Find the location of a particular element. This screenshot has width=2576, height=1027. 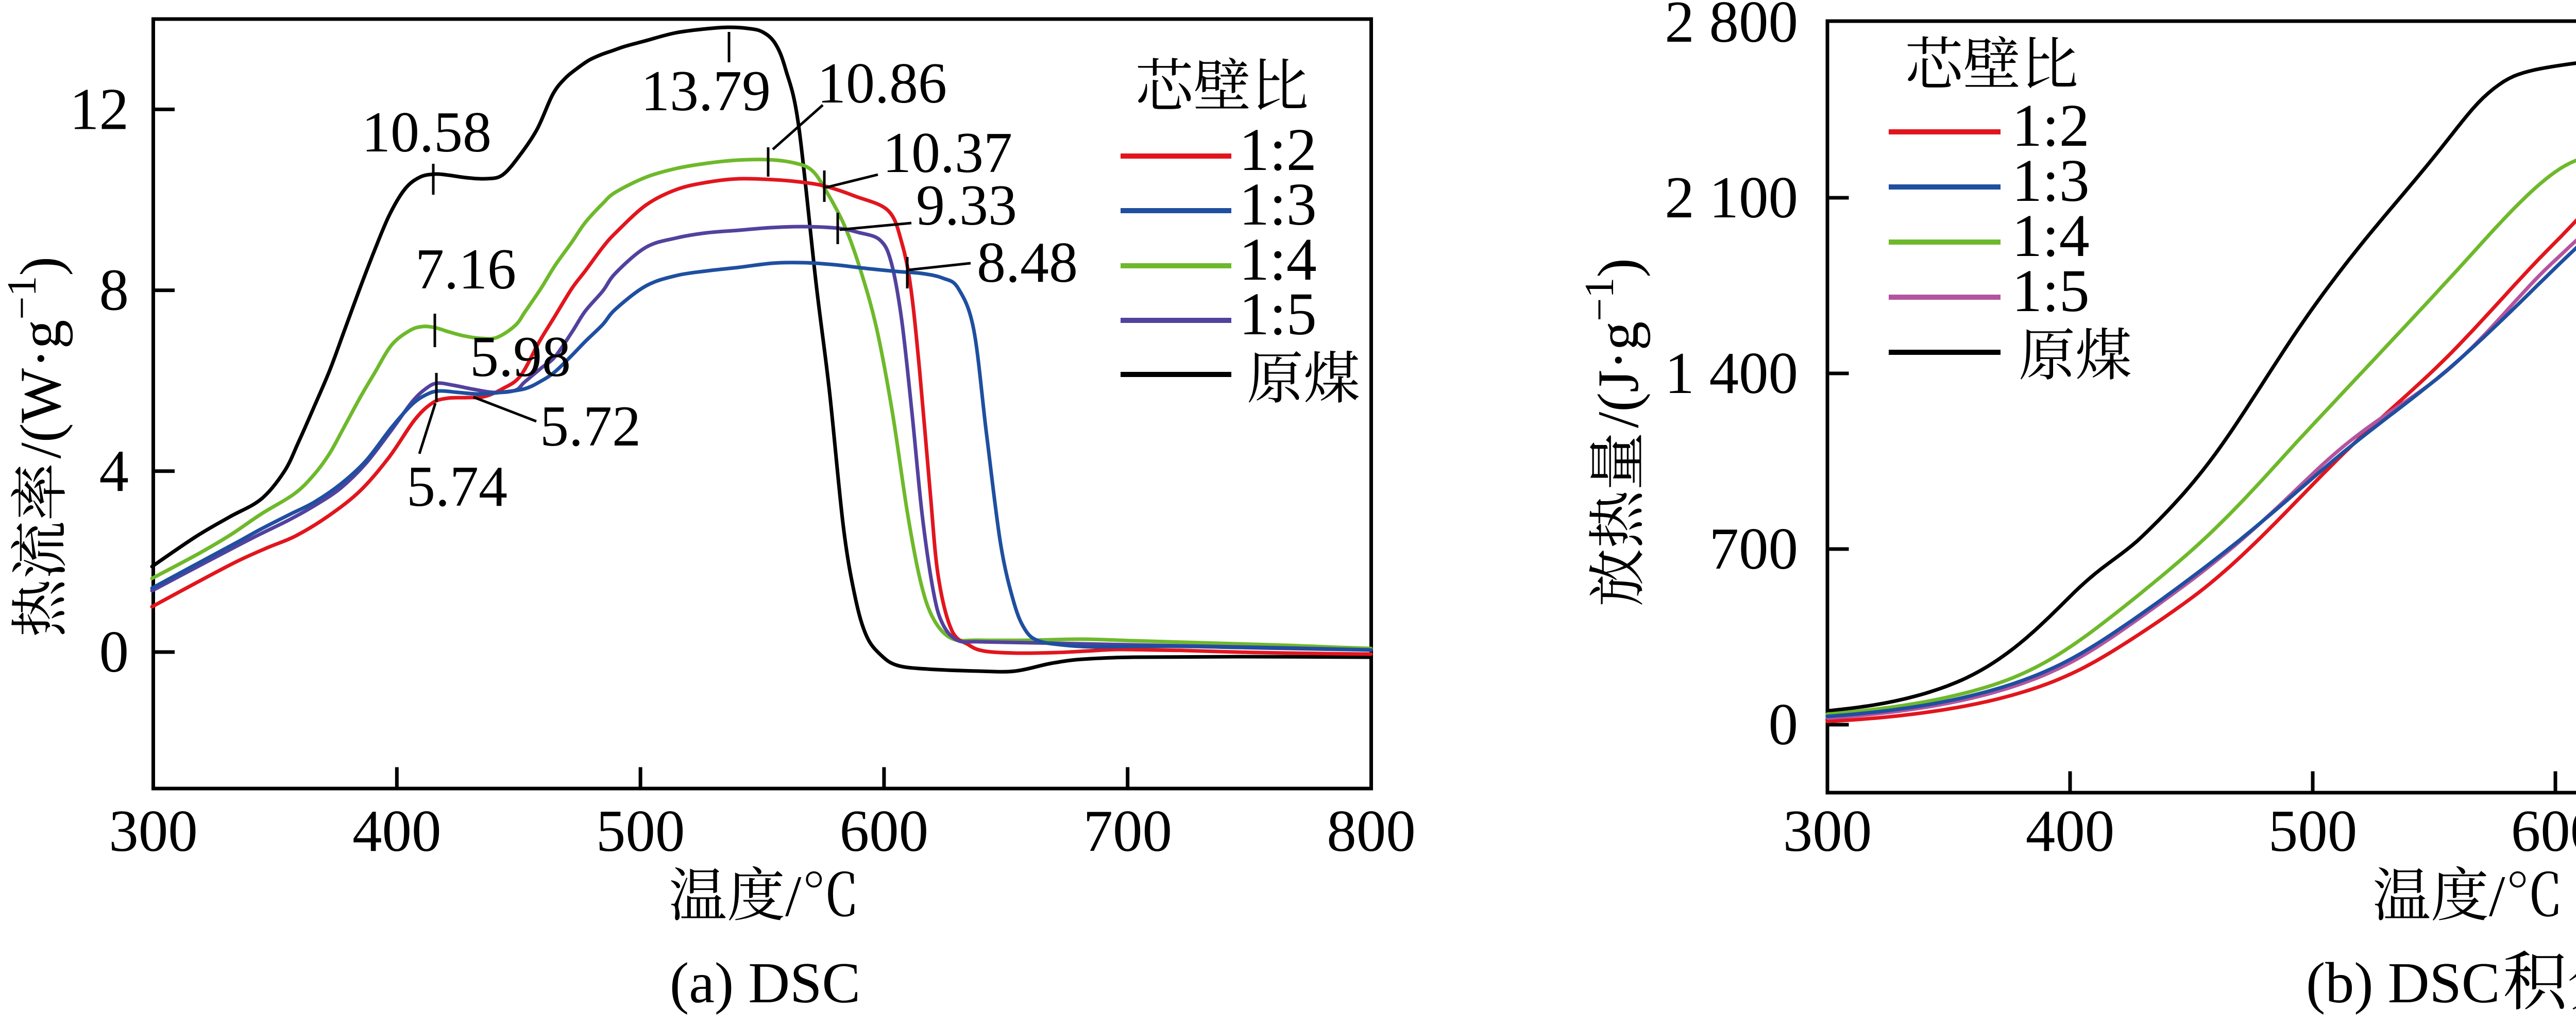

svg-text: 8 is located at coordinates (114, 290).